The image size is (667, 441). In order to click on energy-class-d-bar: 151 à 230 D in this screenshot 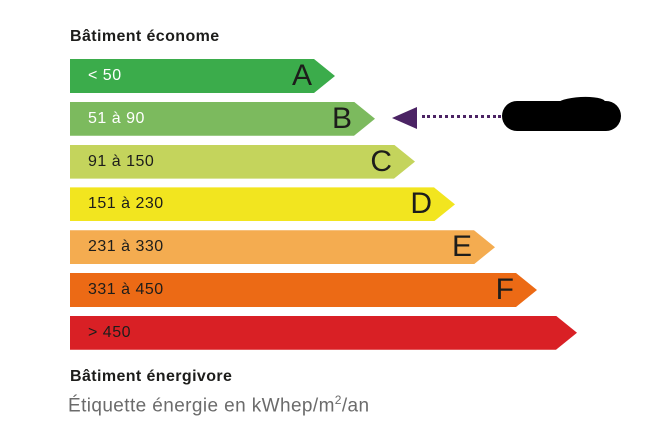, I will do `click(262, 204)`.